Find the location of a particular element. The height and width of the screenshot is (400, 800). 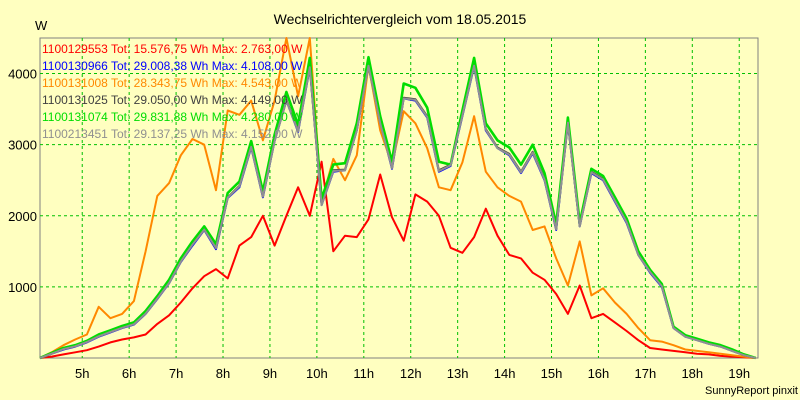

y-axis-unit: W is located at coordinates (41, 25).